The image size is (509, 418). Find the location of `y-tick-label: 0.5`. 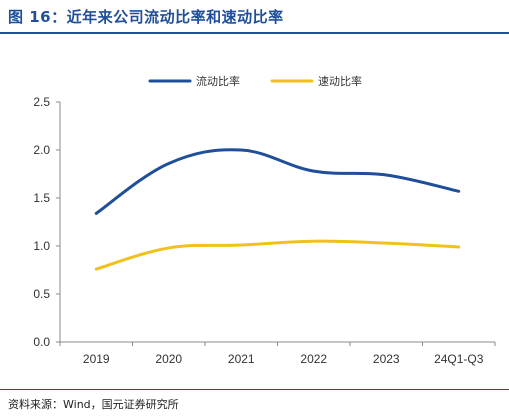

y-tick-label: 0.5 is located at coordinates (41, 294).